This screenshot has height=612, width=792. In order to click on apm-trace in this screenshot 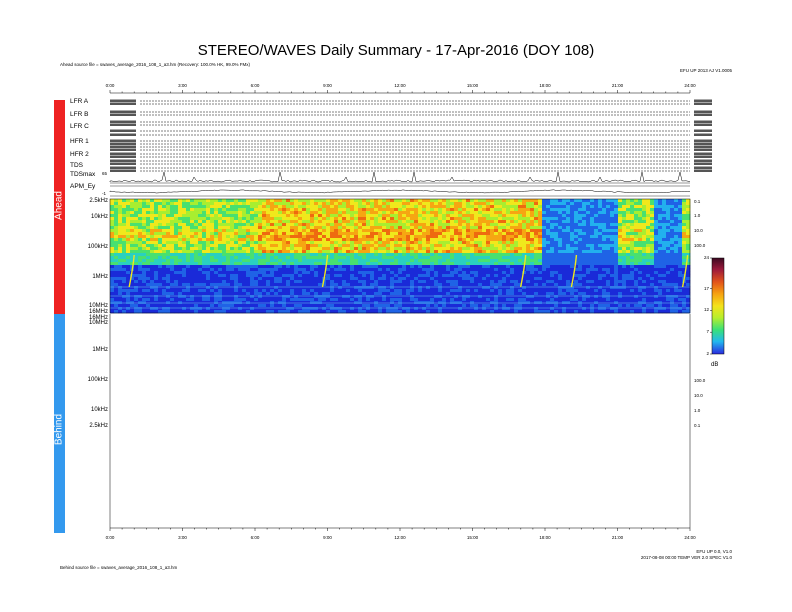, I will do `click(399, 191)`.